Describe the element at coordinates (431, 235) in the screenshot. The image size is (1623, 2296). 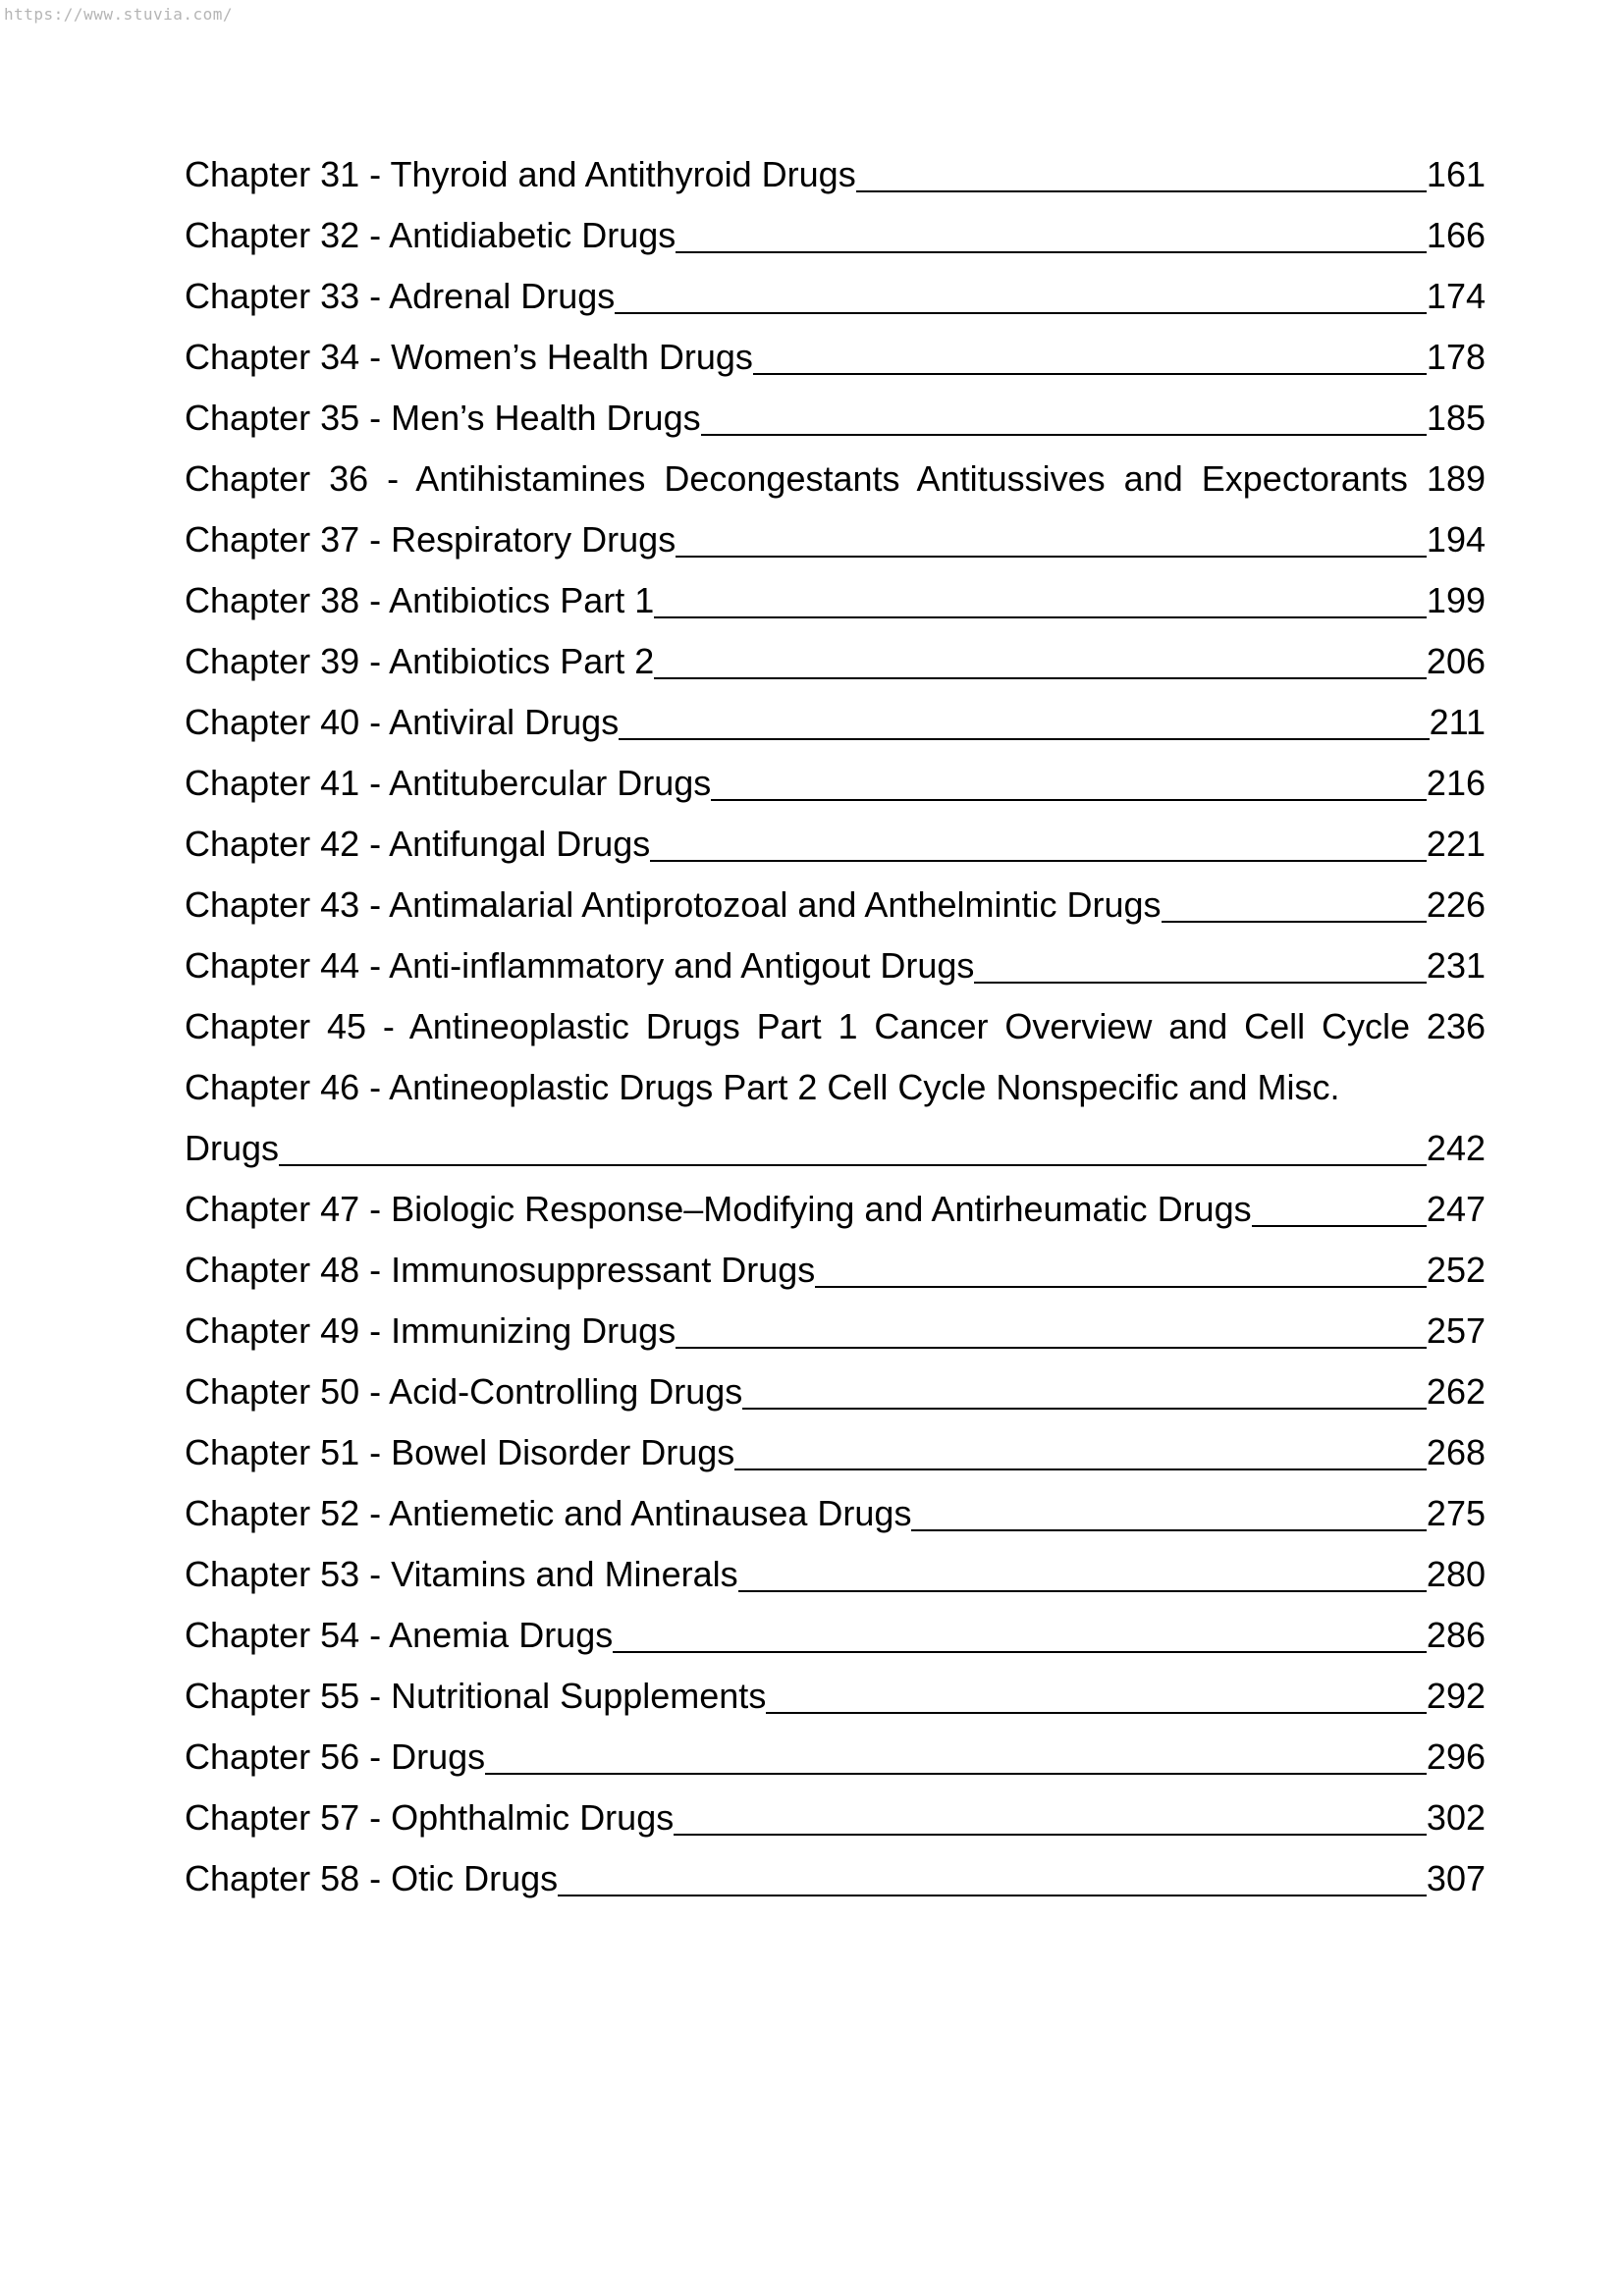
I see `toc-entry-label: Chapter 32 - Antidiabetic Drugs` at that location.